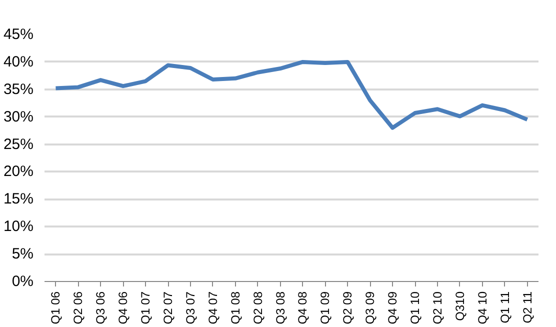 This screenshot has height=327, width=556. What do you see at coordinates (23, 254) in the screenshot?
I see `y-tick-label: 5%` at bounding box center [23, 254].